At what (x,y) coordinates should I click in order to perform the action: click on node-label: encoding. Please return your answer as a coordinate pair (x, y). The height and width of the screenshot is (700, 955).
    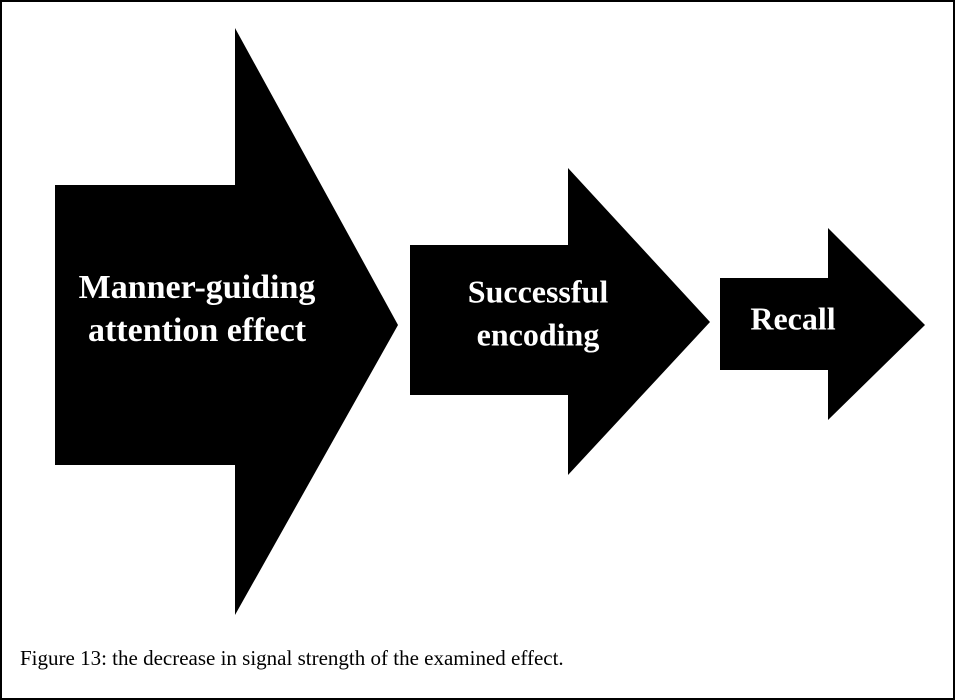
    Looking at the image, I should click on (538, 334).